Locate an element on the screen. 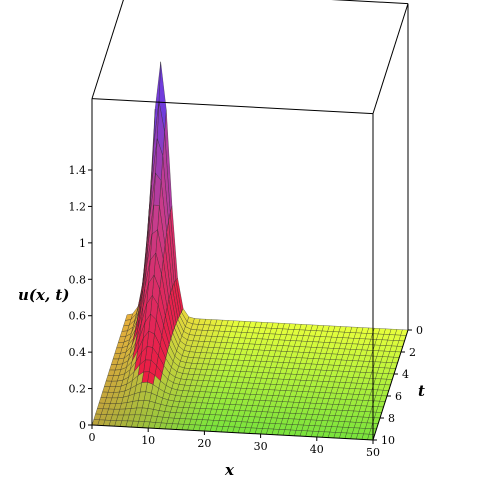 Image resolution: width=500 pixels, height=500 pixels. t-tick-label: 8 is located at coordinates (391, 418).